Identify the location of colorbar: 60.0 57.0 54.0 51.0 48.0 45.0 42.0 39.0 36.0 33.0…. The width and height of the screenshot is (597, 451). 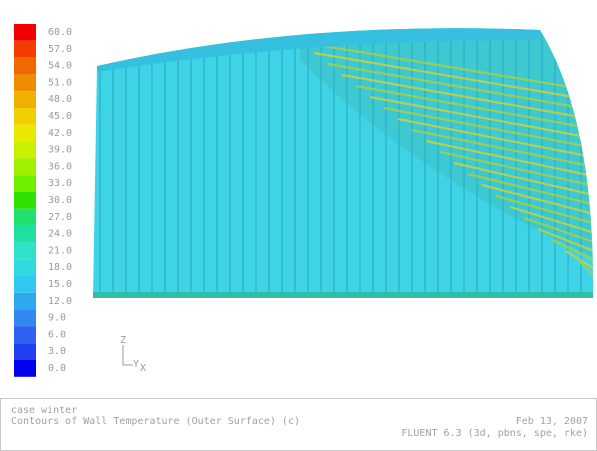
(43, 200).